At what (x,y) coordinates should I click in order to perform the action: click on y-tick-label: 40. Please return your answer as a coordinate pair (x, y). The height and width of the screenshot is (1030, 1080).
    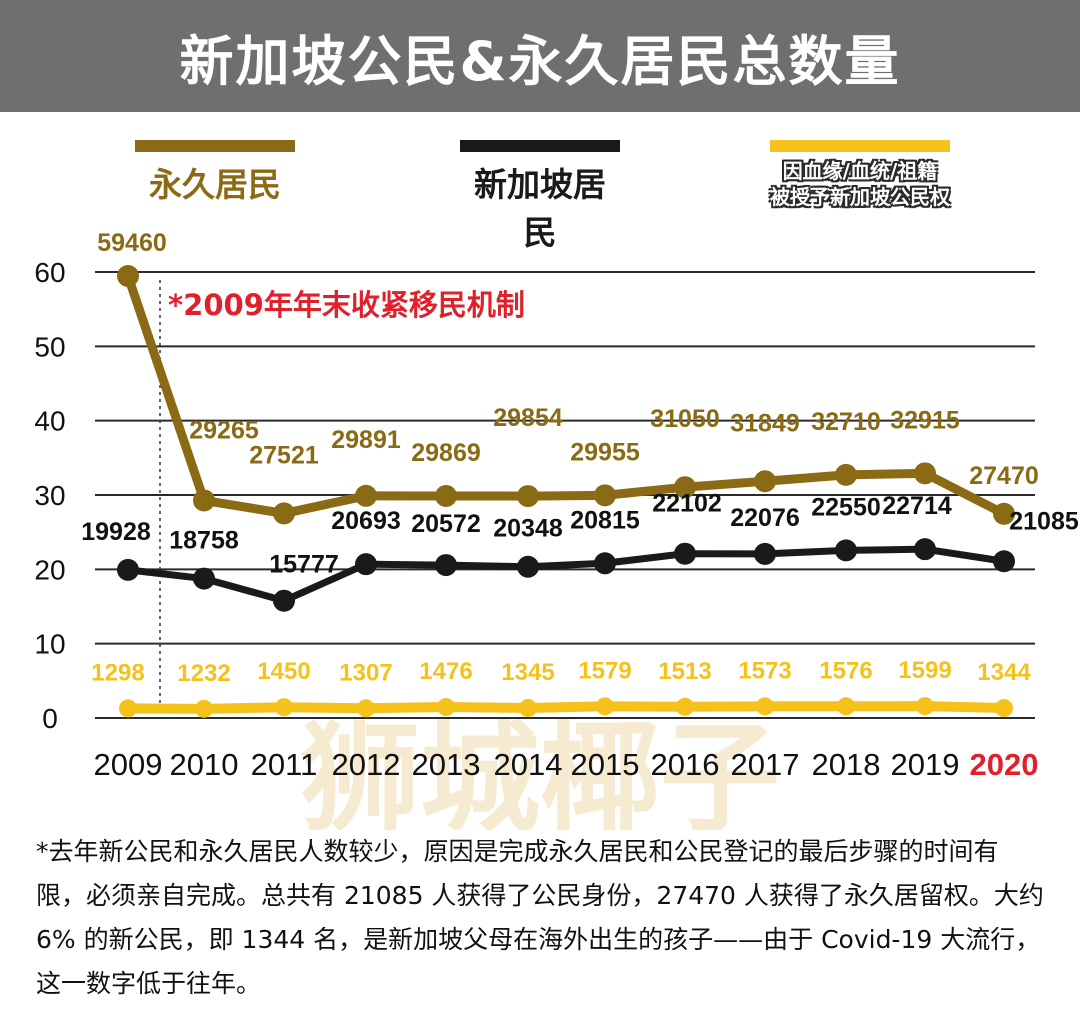
    Looking at the image, I should click on (49, 421).